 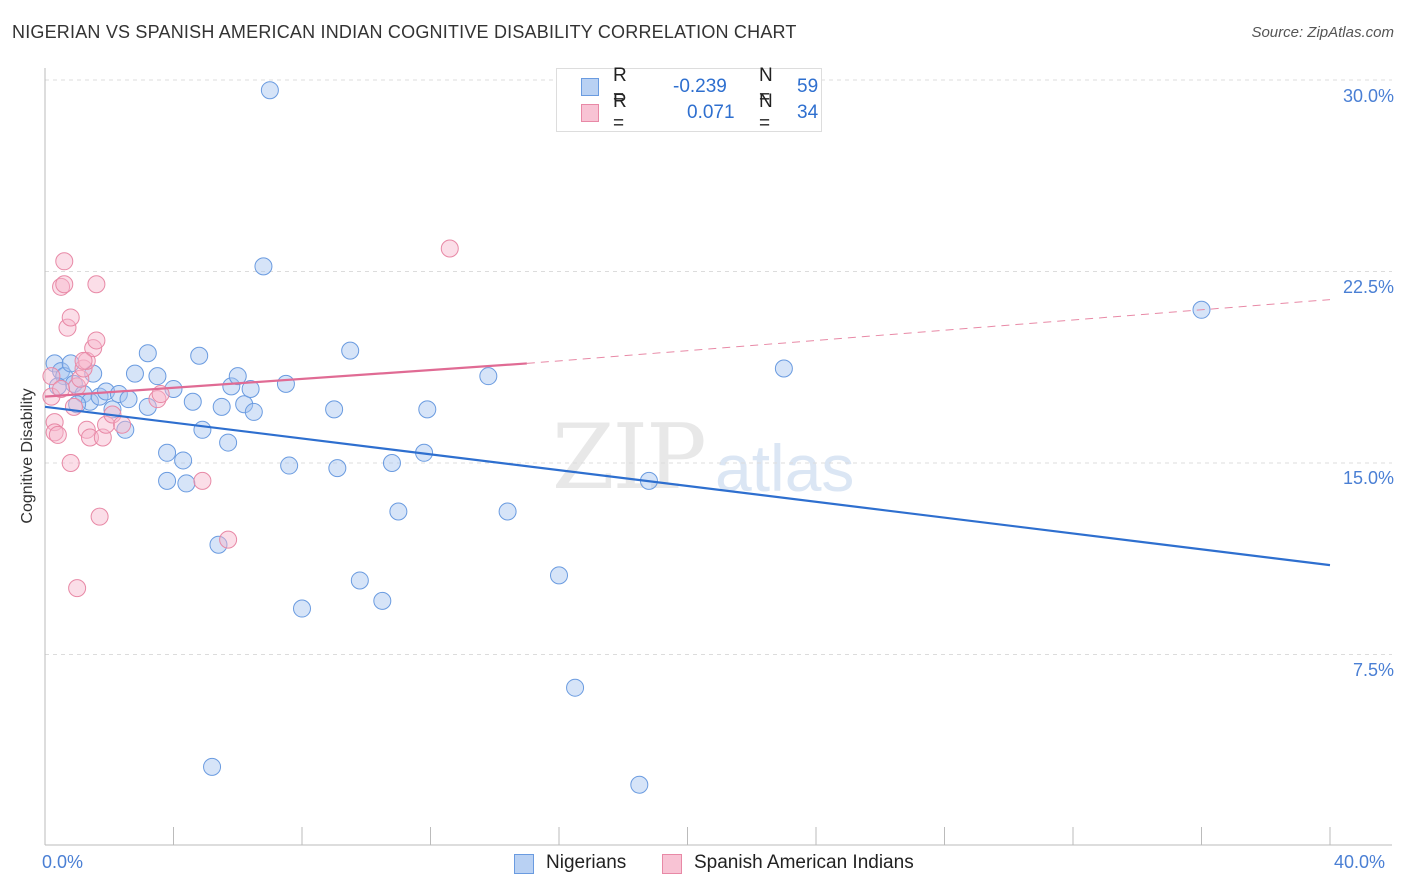 I want to click on source-label: Source: ZipAtlas.com, so click(x=1322, y=32).